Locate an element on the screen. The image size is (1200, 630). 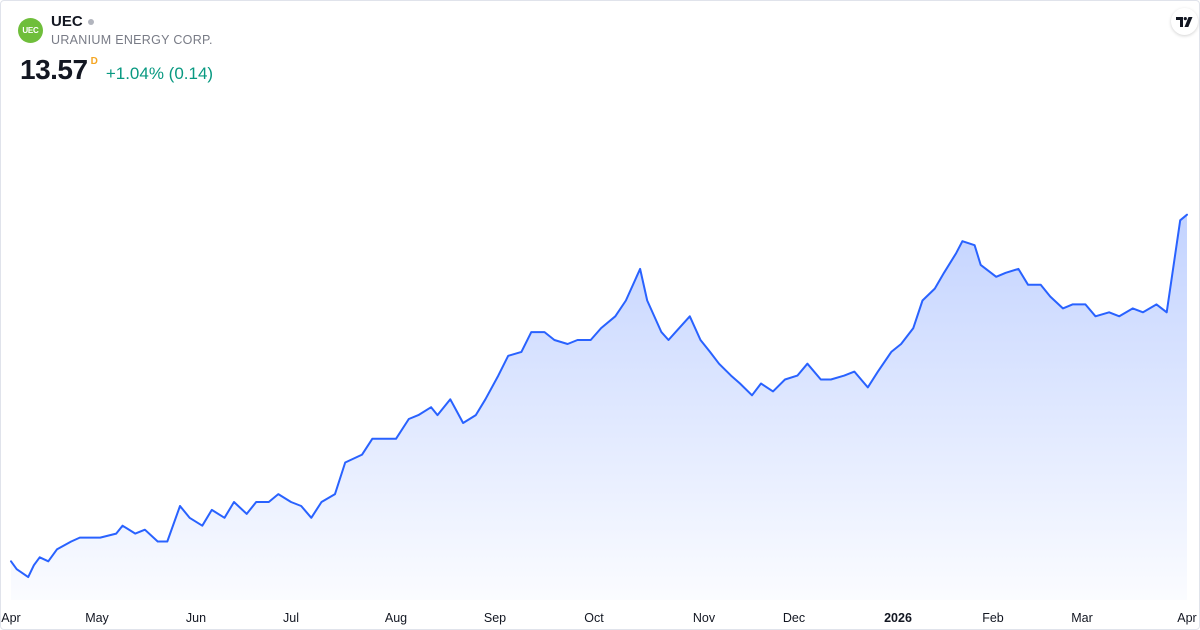
price-row: 13.57 D +1.04% (0.14) is located at coordinates (116, 70).